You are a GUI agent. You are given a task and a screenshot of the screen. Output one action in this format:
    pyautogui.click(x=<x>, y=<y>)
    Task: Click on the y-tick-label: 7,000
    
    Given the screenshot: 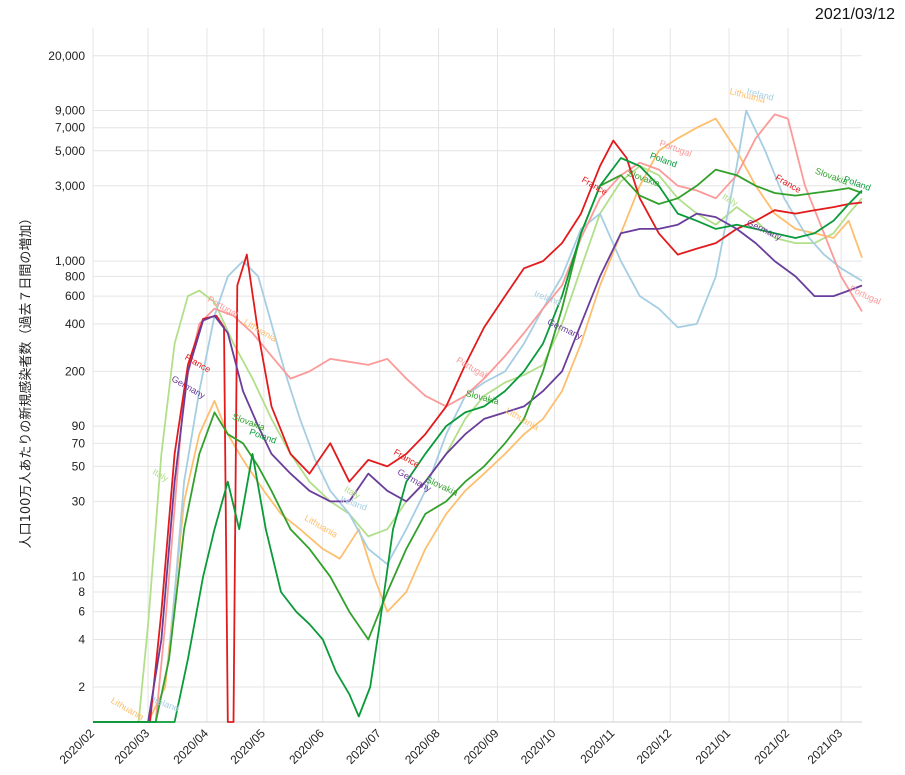 What is the action you would take?
    pyautogui.click(x=70, y=128)
    